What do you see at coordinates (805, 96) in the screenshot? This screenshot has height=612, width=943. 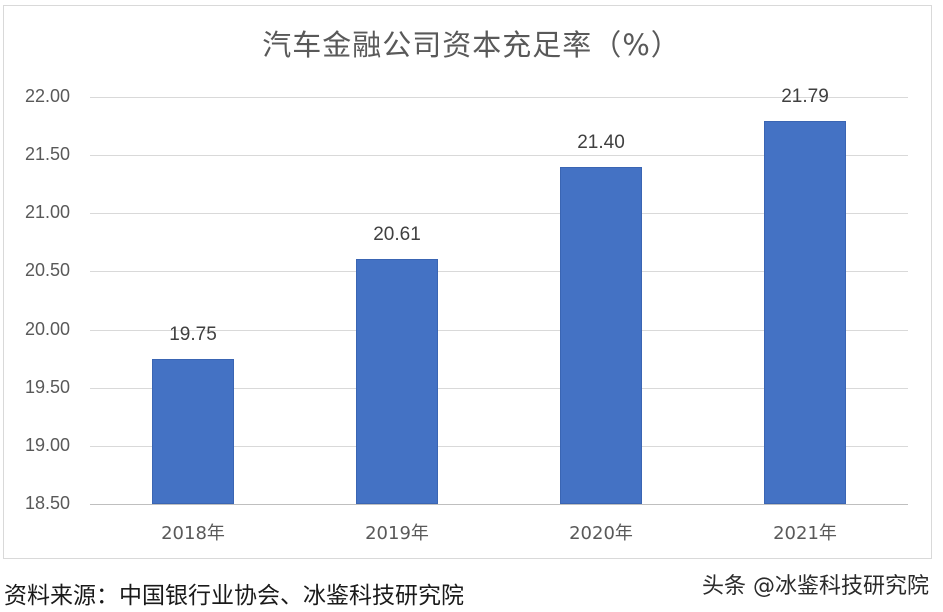 I see `data-label: 21.79` at bounding box center [805, 96].